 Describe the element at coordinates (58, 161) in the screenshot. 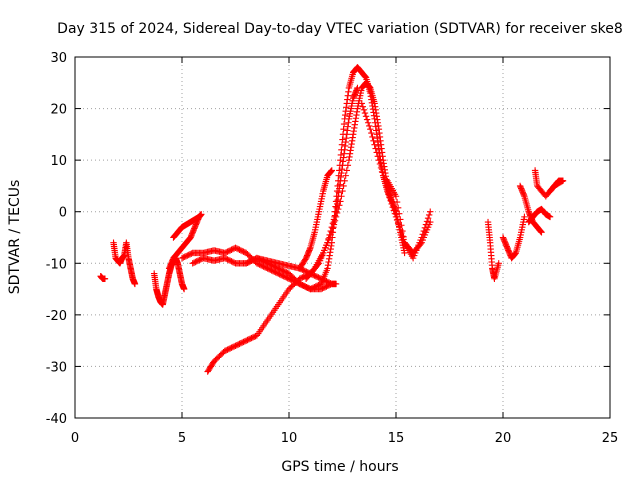

I see `y-tick-label: 10` at that location.